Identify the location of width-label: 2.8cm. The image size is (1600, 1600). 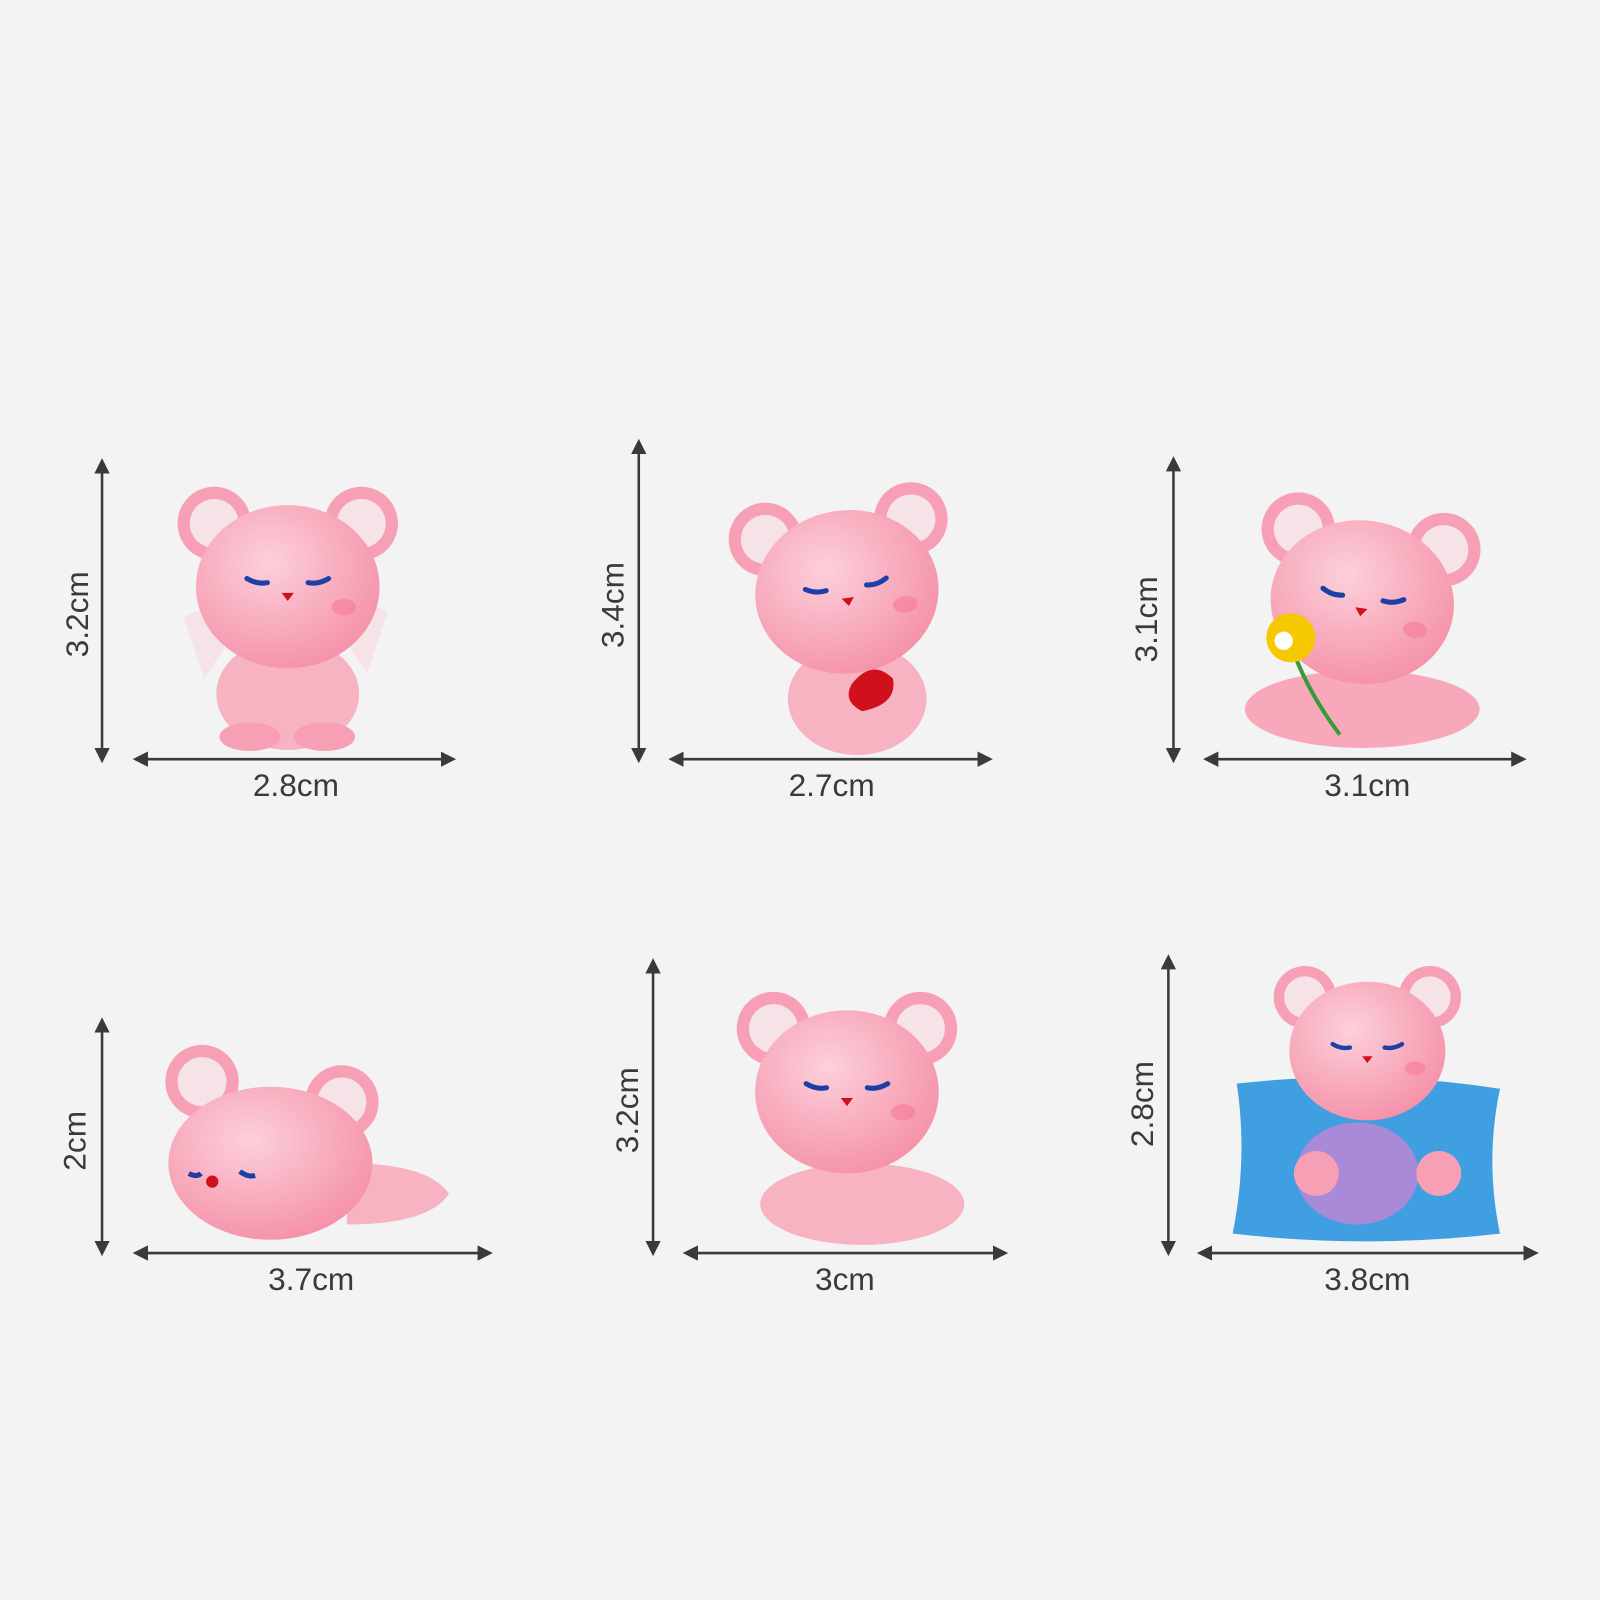
(296, 785).